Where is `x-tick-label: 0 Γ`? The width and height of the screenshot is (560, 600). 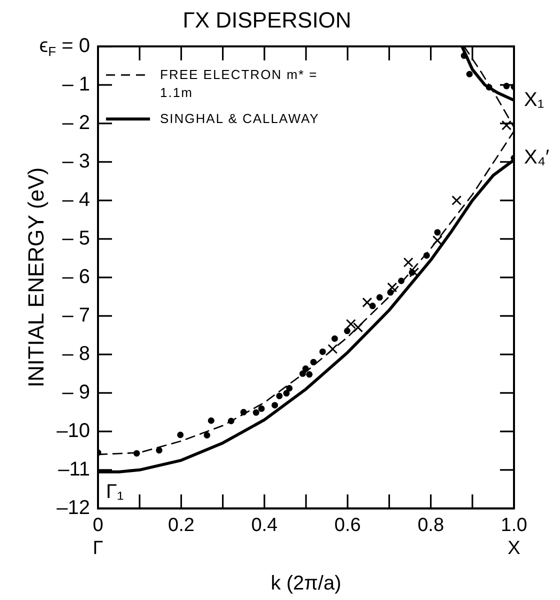
x-tick-label: 0 Γ is located at coordinates (98, 537).